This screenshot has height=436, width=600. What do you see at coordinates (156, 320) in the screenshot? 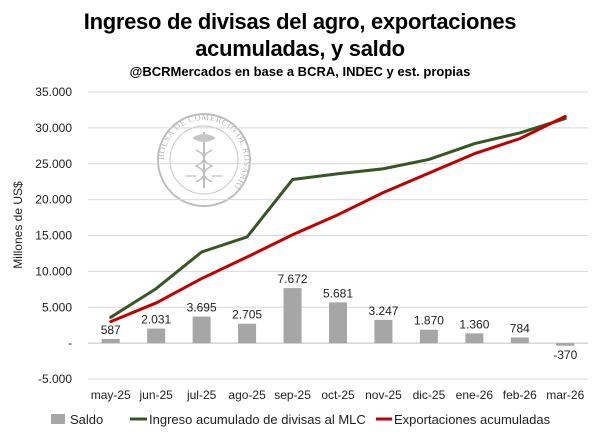
I see `saldo-data-label: 2.031` at bounding box center [156, 320].